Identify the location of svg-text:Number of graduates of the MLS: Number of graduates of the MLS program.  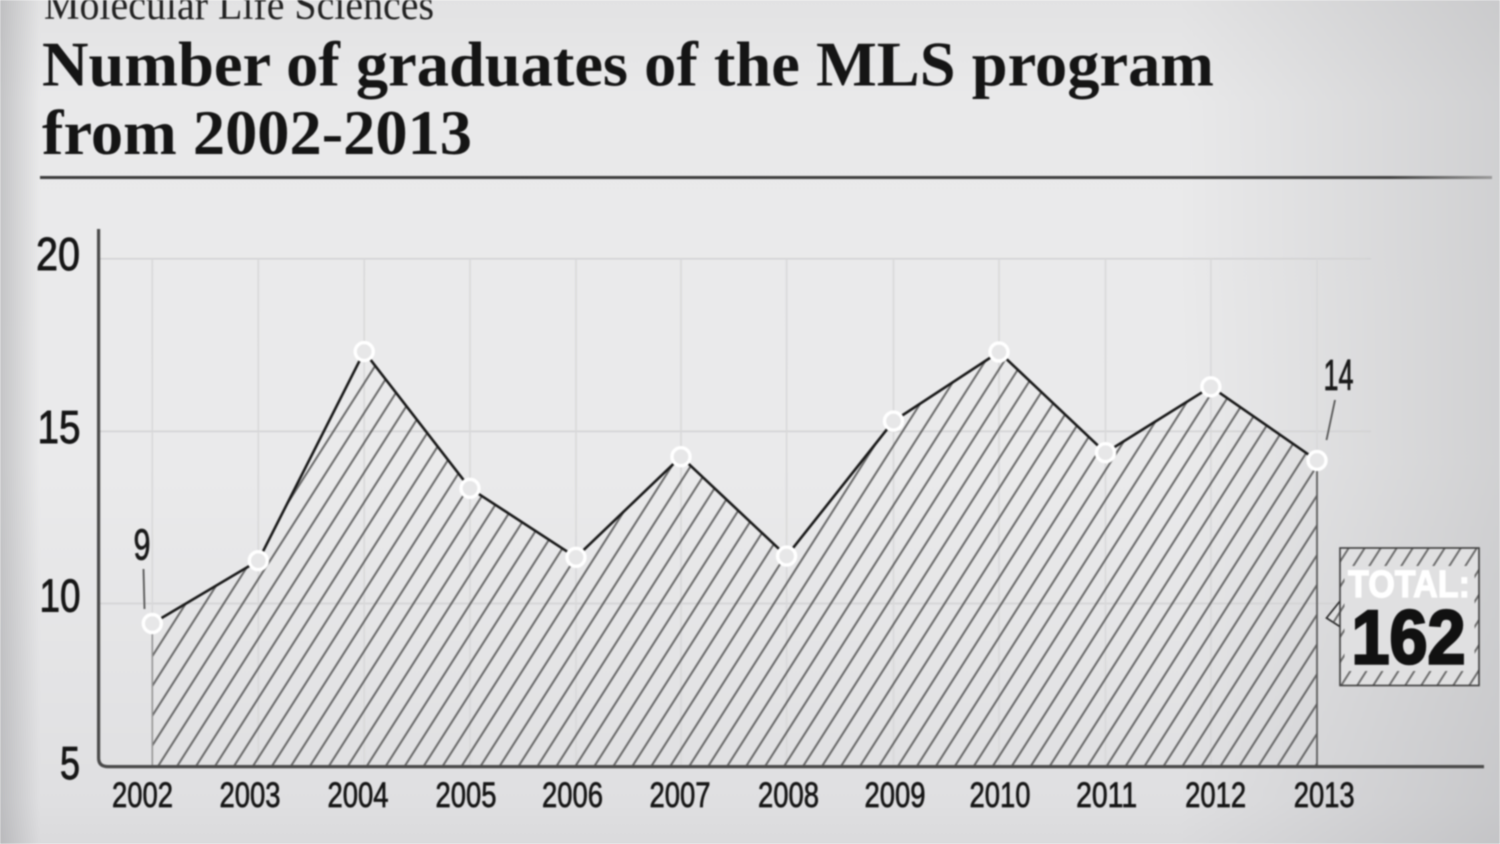
(628, 64).